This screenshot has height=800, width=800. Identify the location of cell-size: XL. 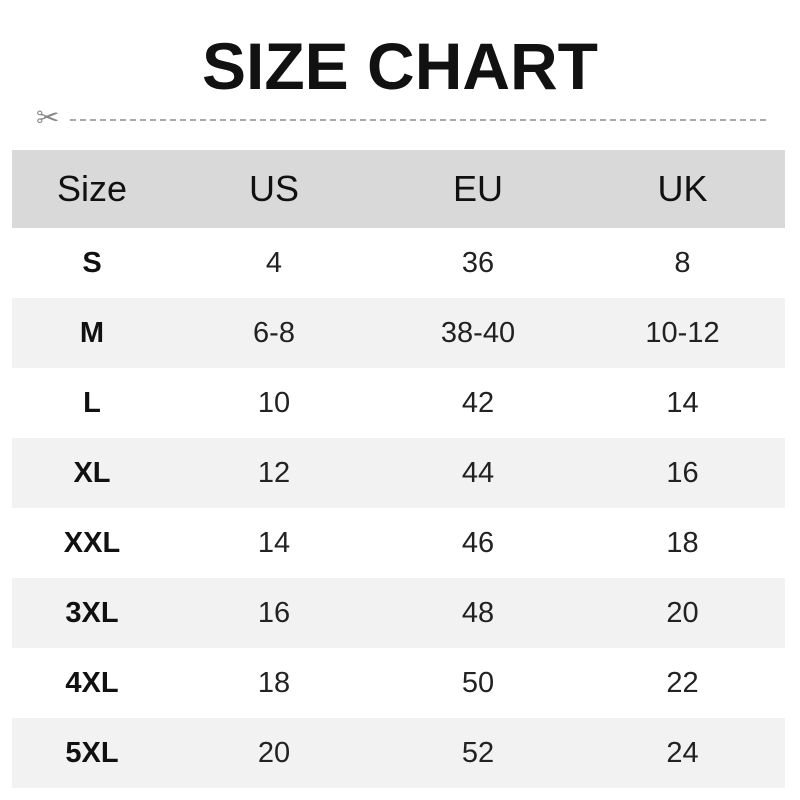
(92, 473).